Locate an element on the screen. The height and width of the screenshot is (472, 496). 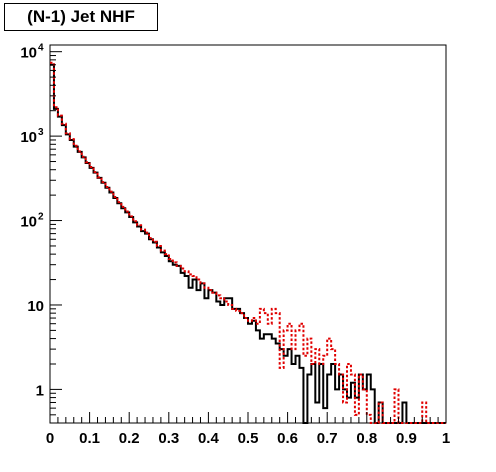
x-tick-label: 0.5 is located at coordinates (248, 438).